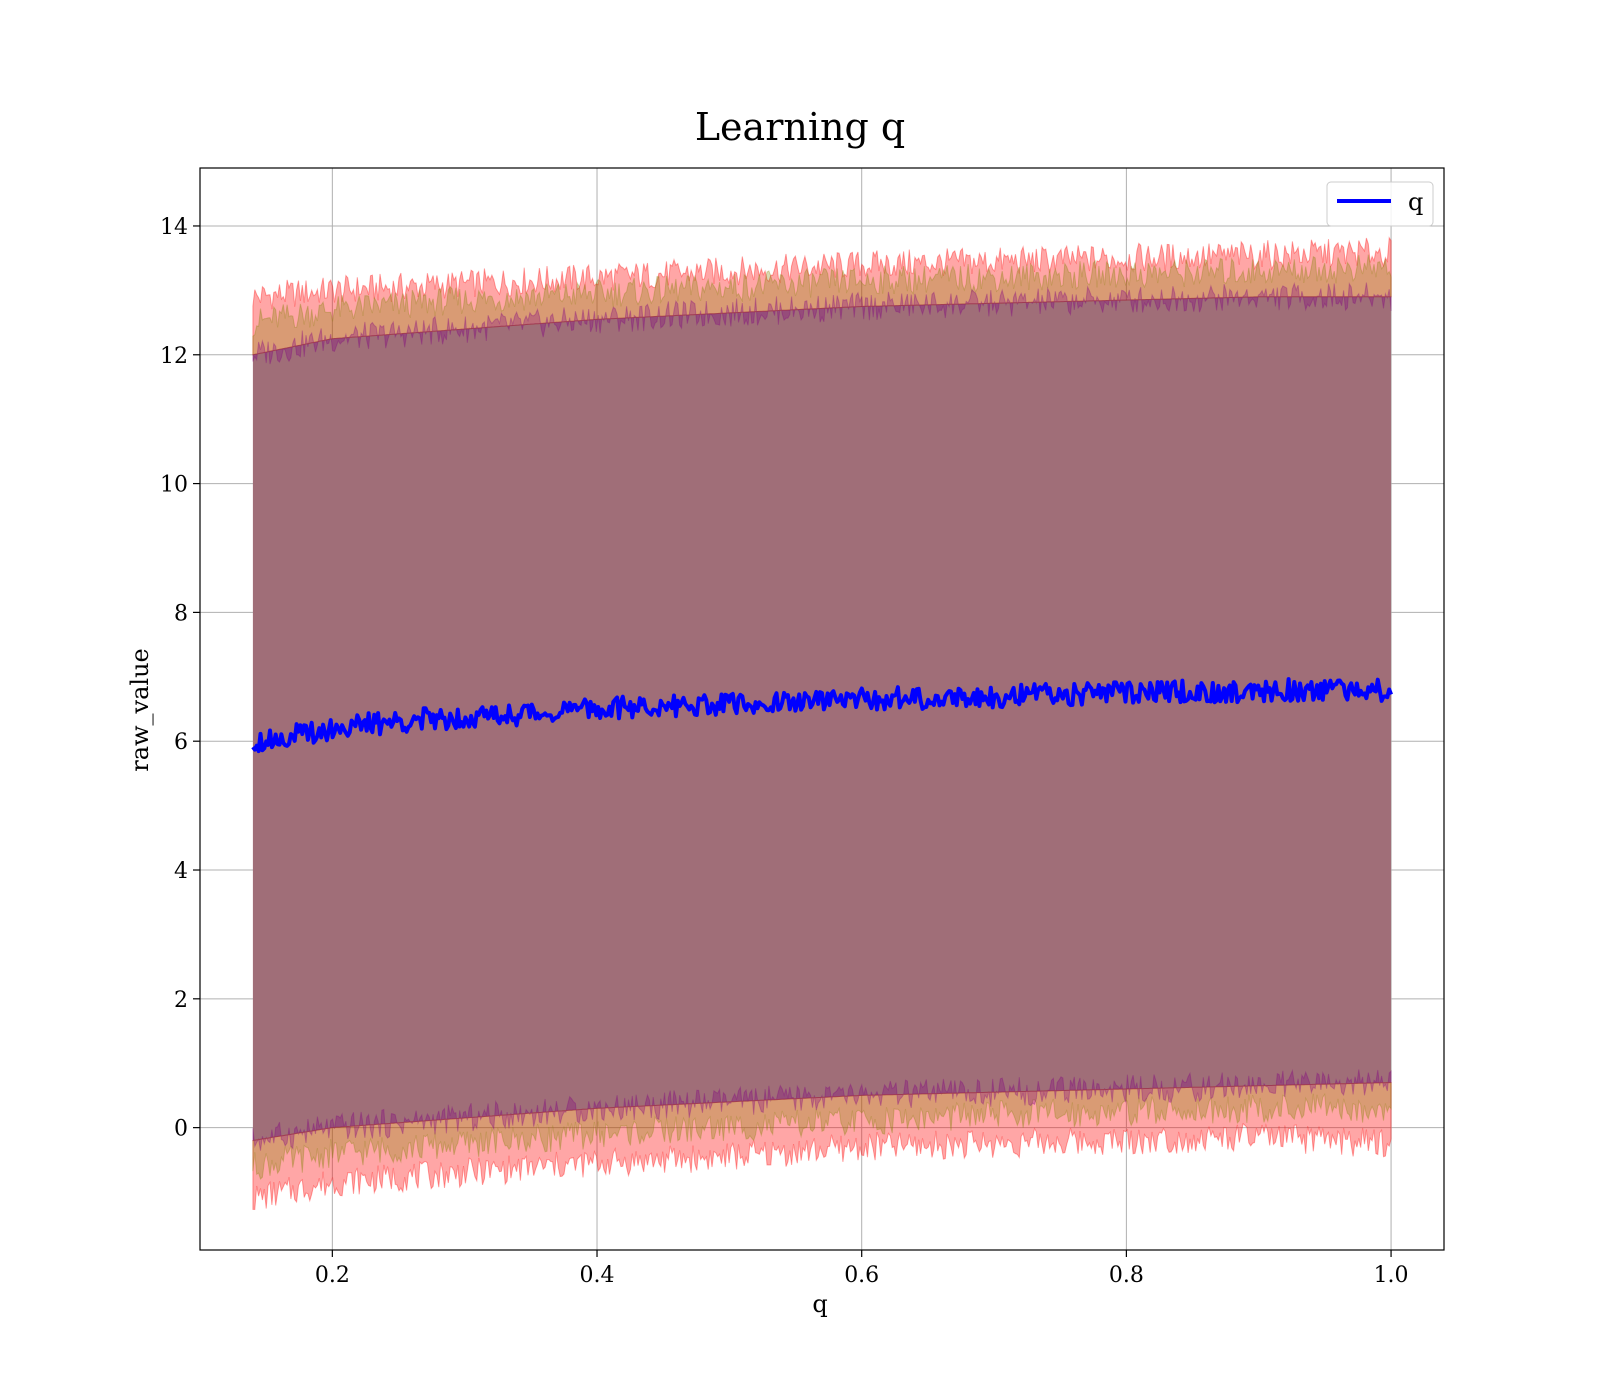 The width and height of the screenshot is (1600, 1400). Describe the element at coordinates (1391, 1275) in the screenshot. I see `x-tick-label: 1.0` at that location.